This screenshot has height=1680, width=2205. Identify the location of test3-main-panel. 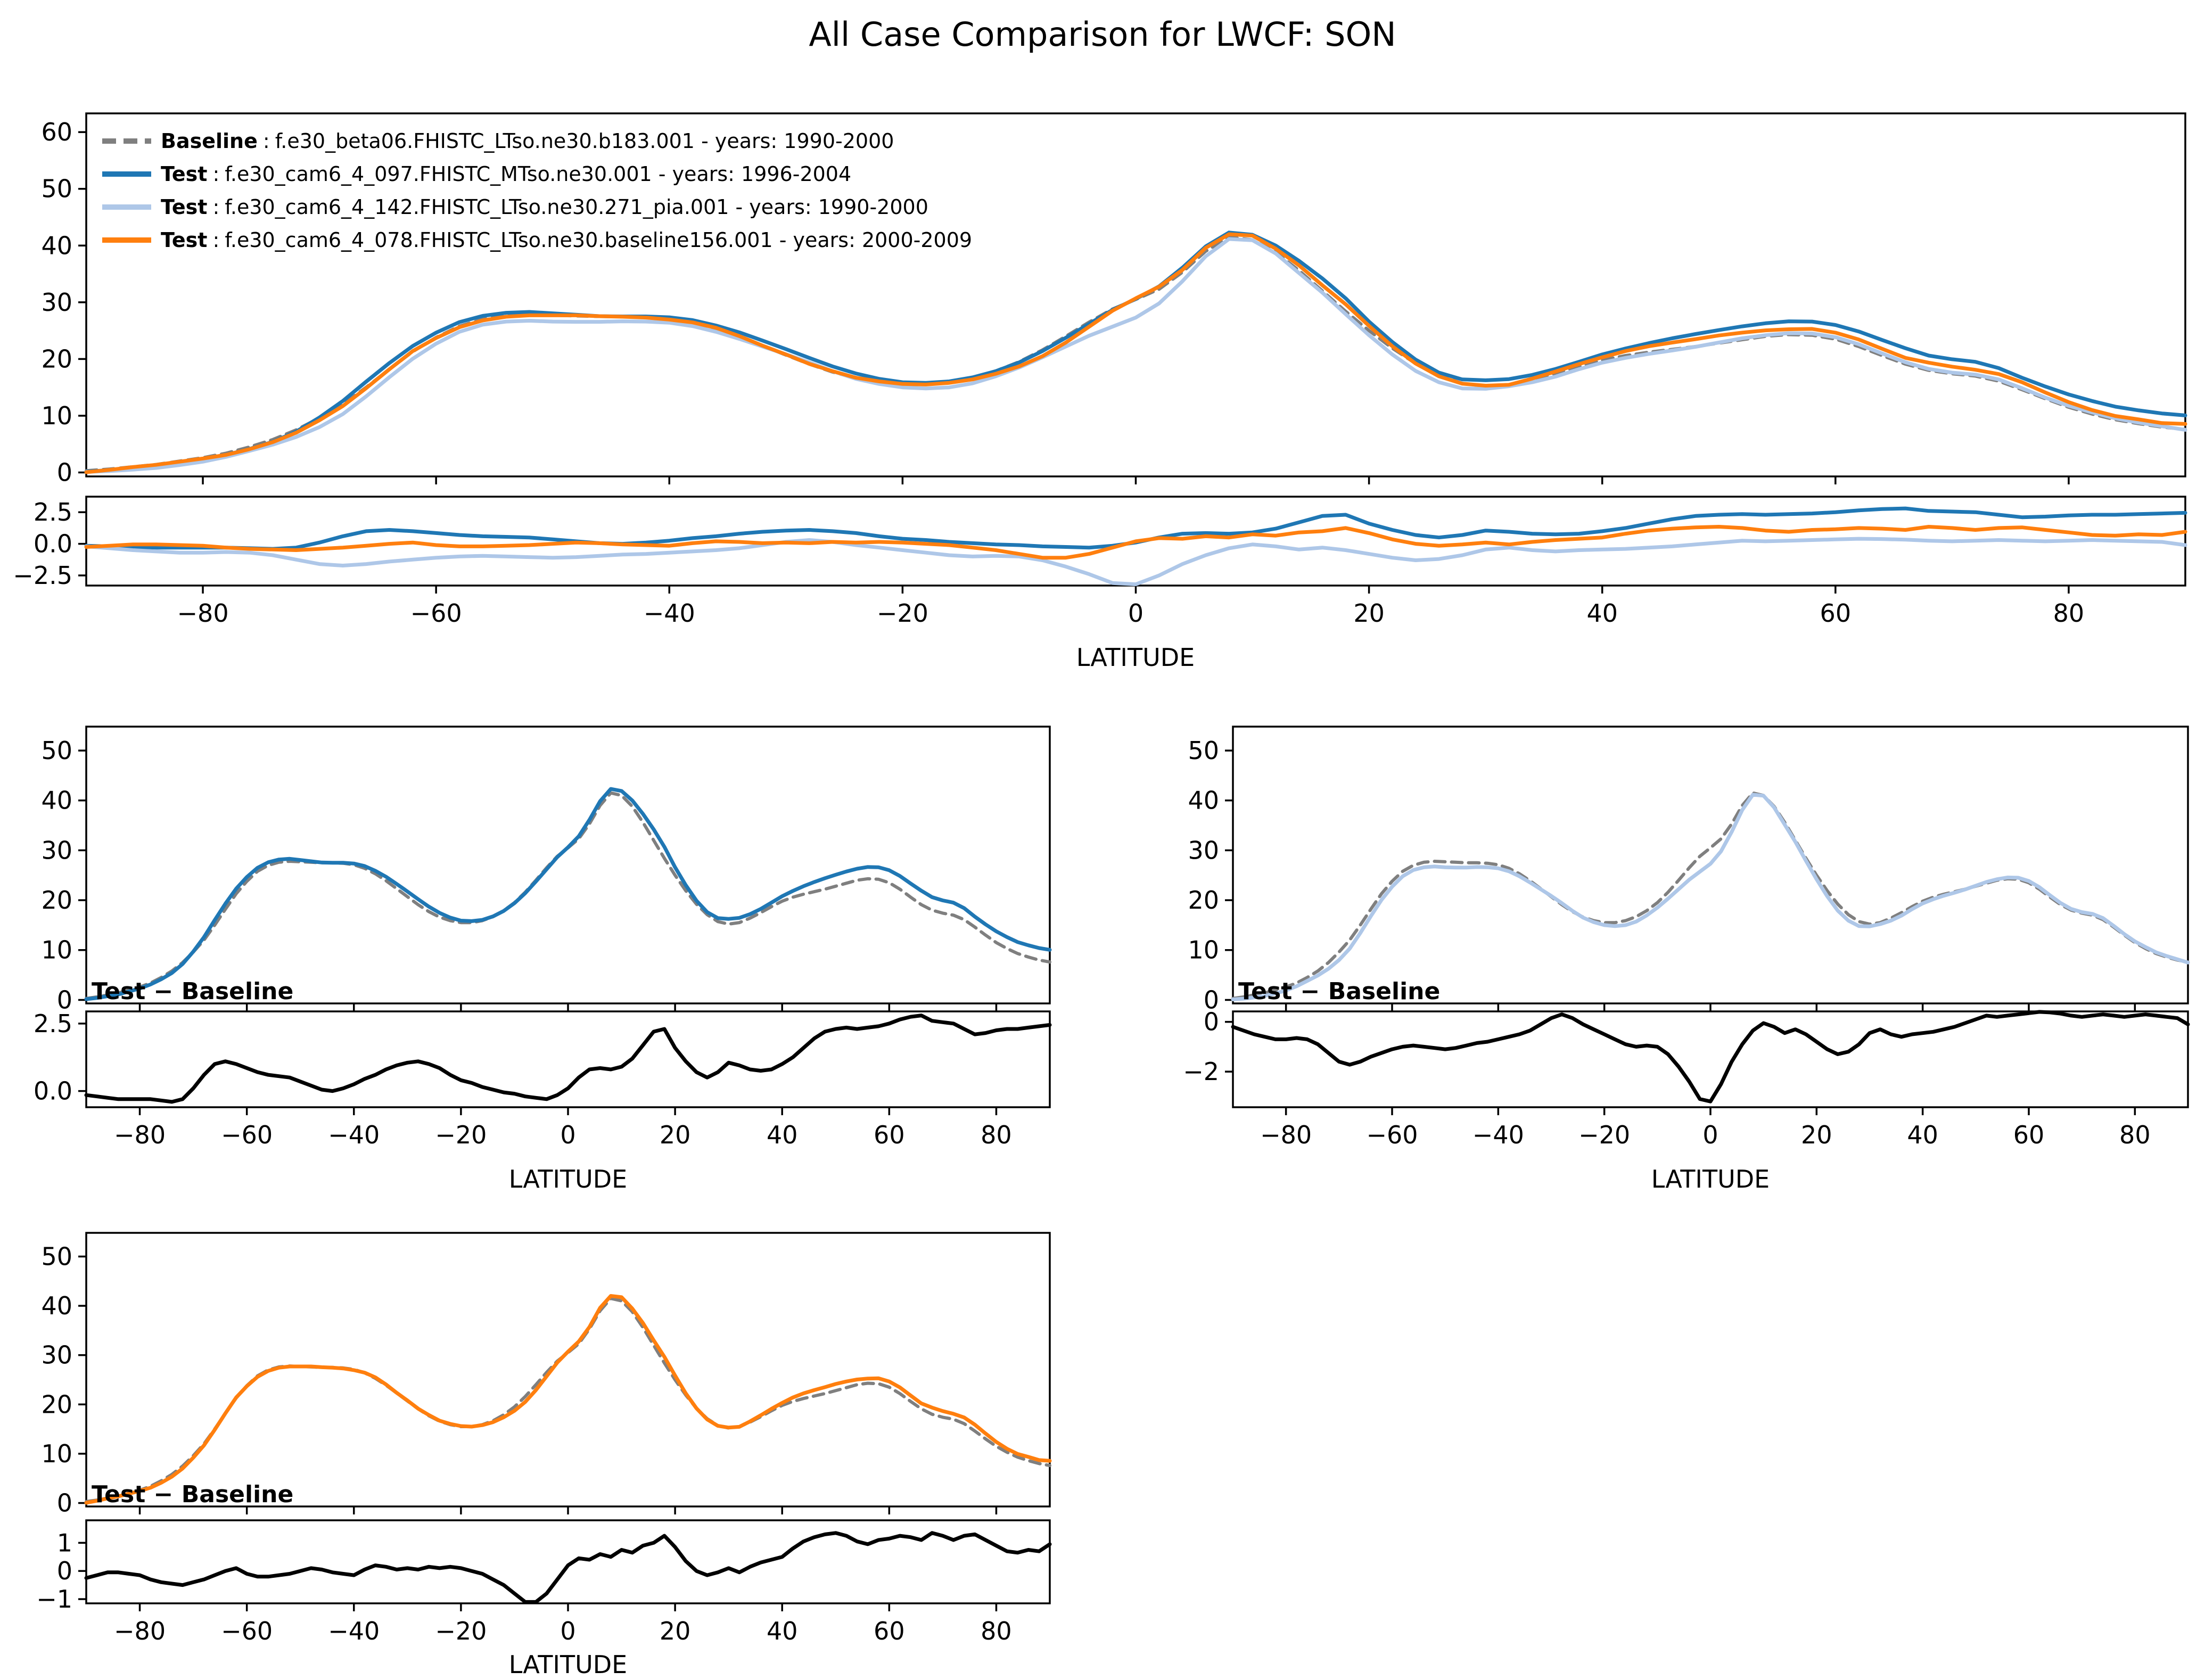
(568, 1370).